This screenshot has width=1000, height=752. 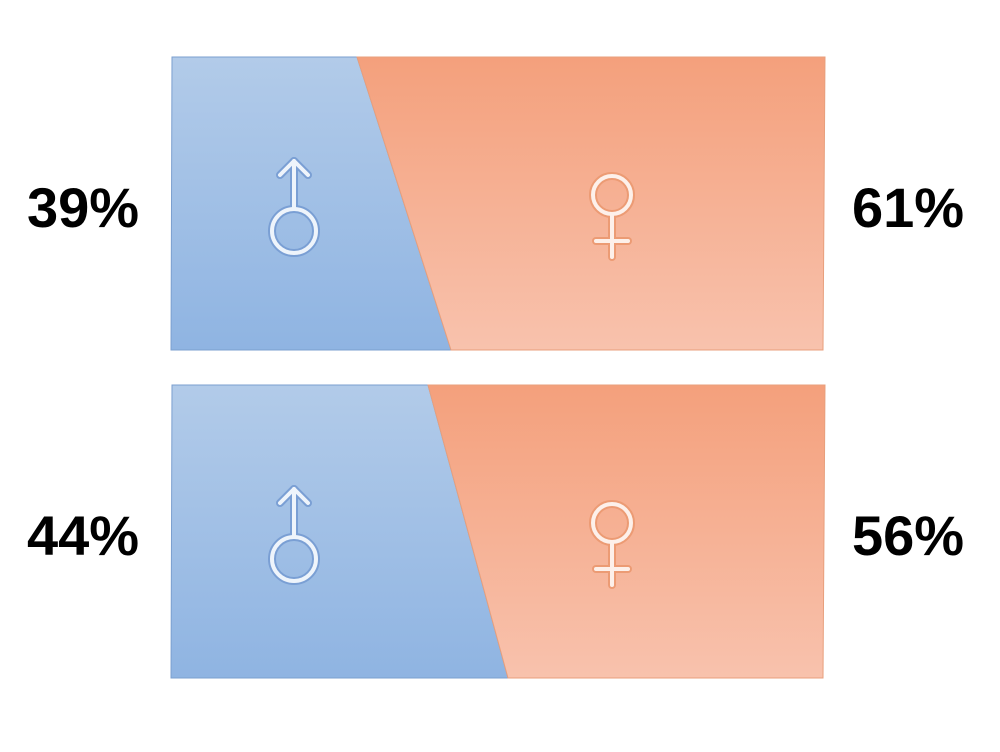 What do you see at coordinates (83, 535) in the screenshot?
I see `male-percent-label: 44%` at bounding box center [83, 535].